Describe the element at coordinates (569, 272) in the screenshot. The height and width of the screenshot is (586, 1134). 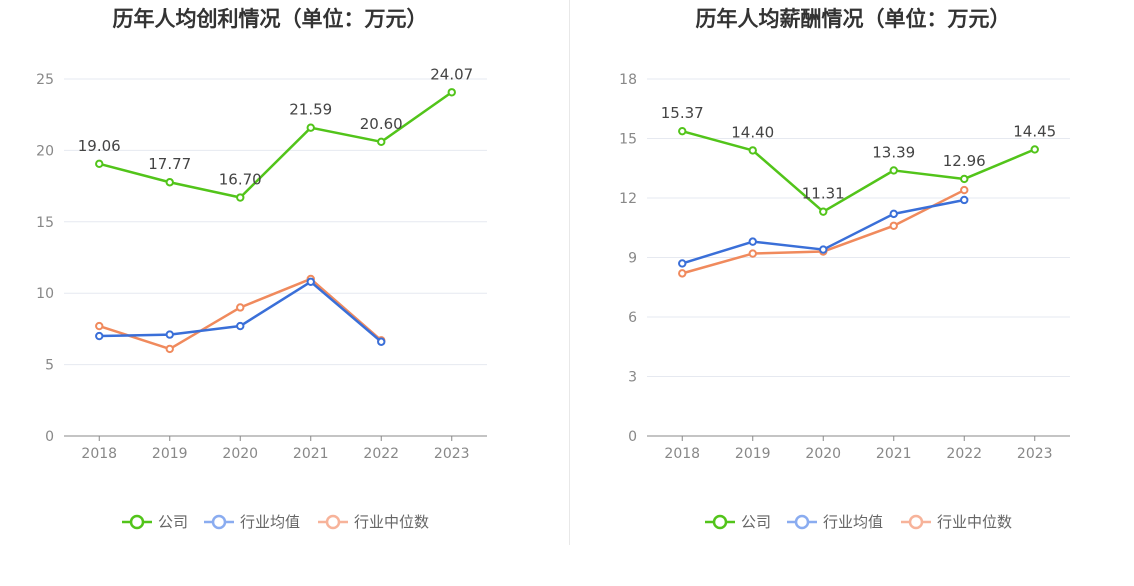
I see `panel-divider` at that location.